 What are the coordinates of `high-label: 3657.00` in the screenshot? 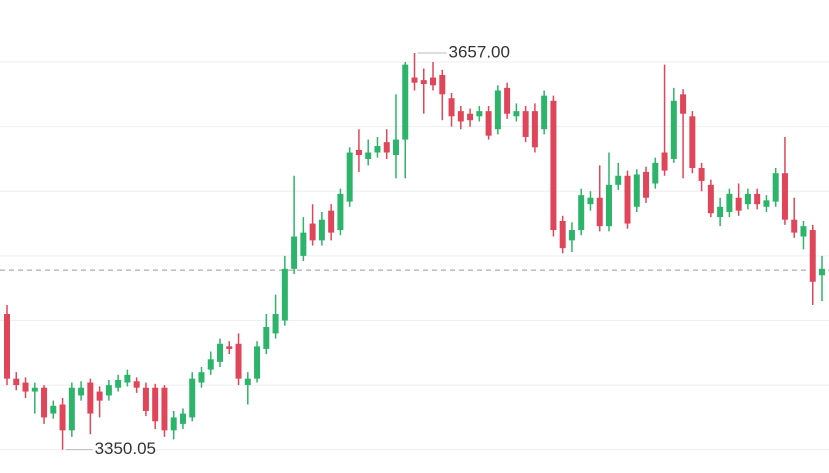 It's located at (479, 51).